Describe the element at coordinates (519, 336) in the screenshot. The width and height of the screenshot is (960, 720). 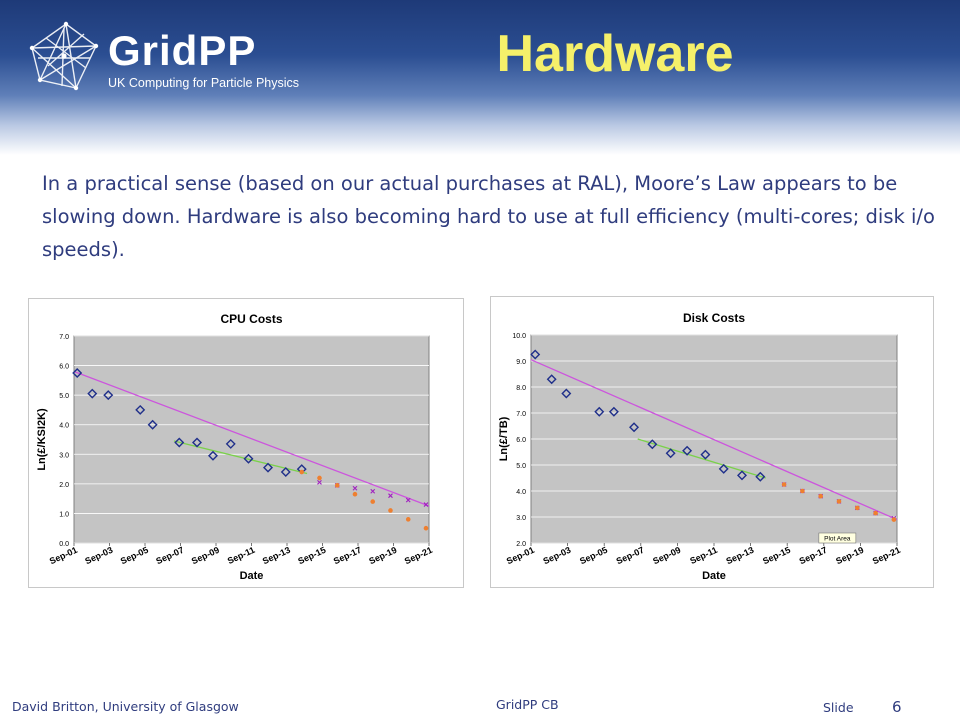
I see `disk-y-tick-label: 10.0` at that location.